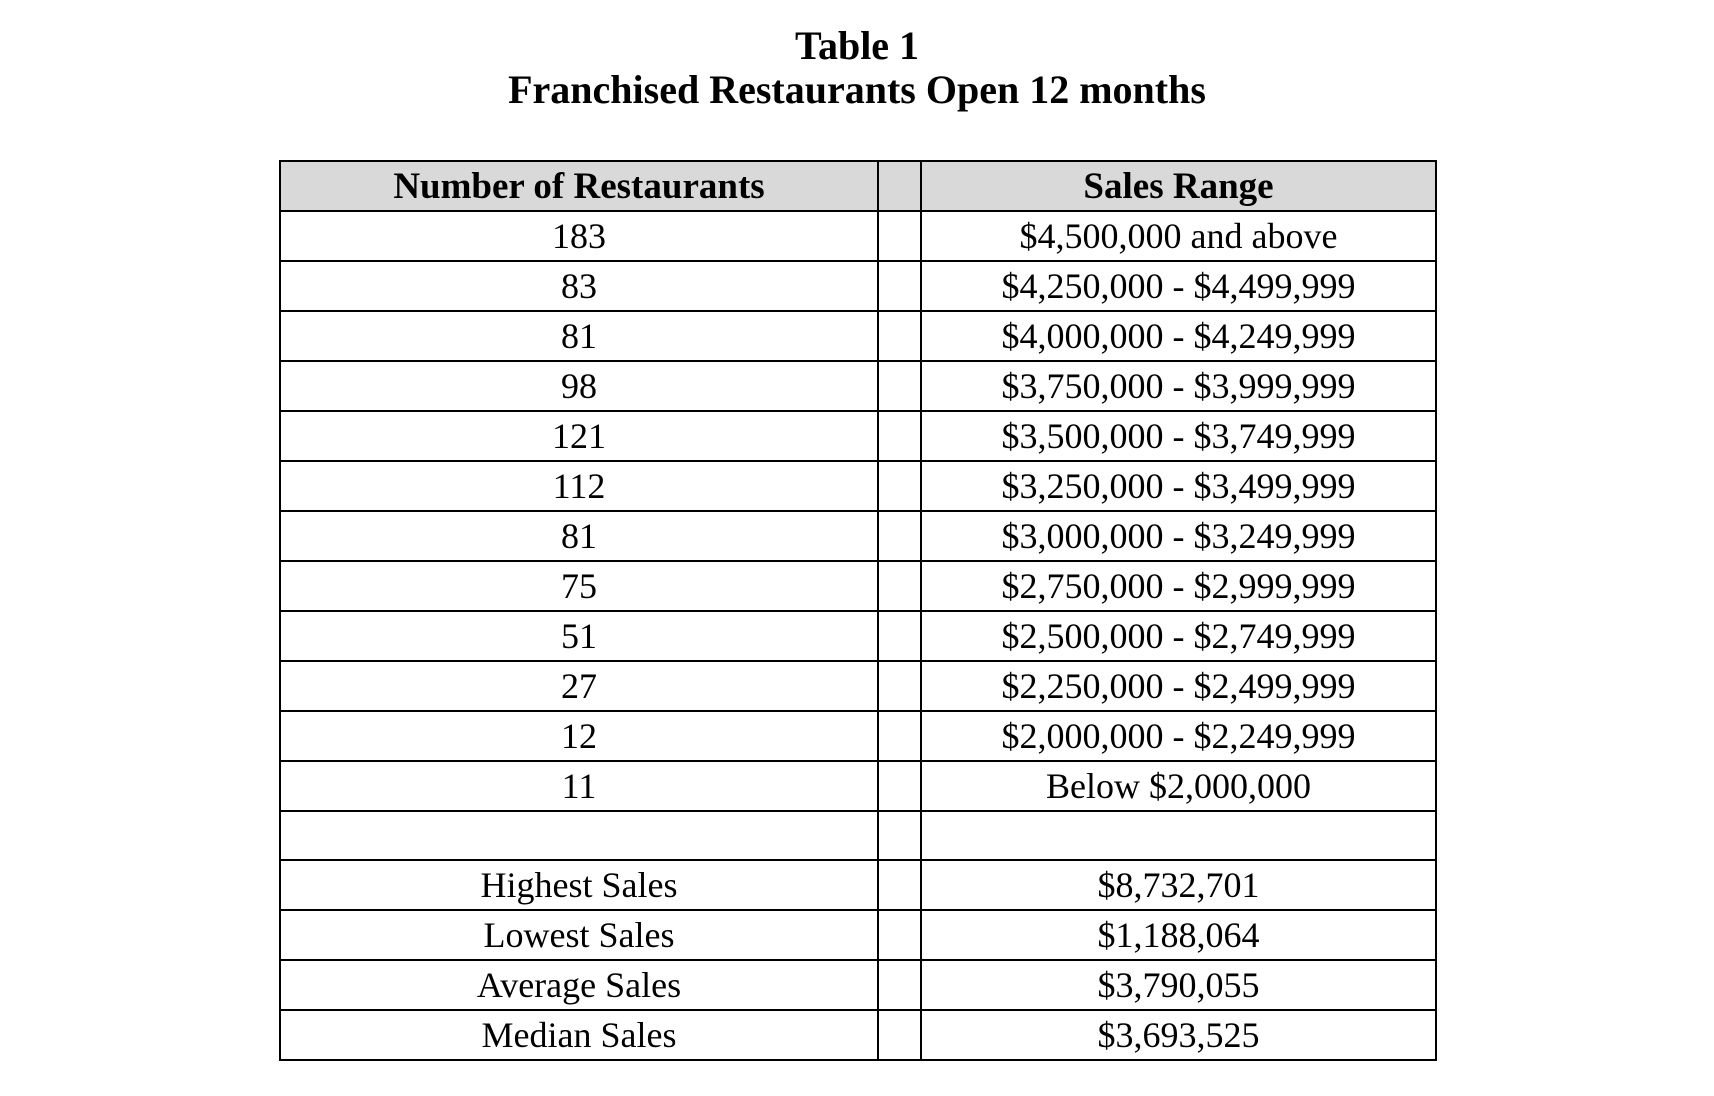  I want to click on sales-range-cell: $2,250,000 - $2,499,999, so click(1178, 686).